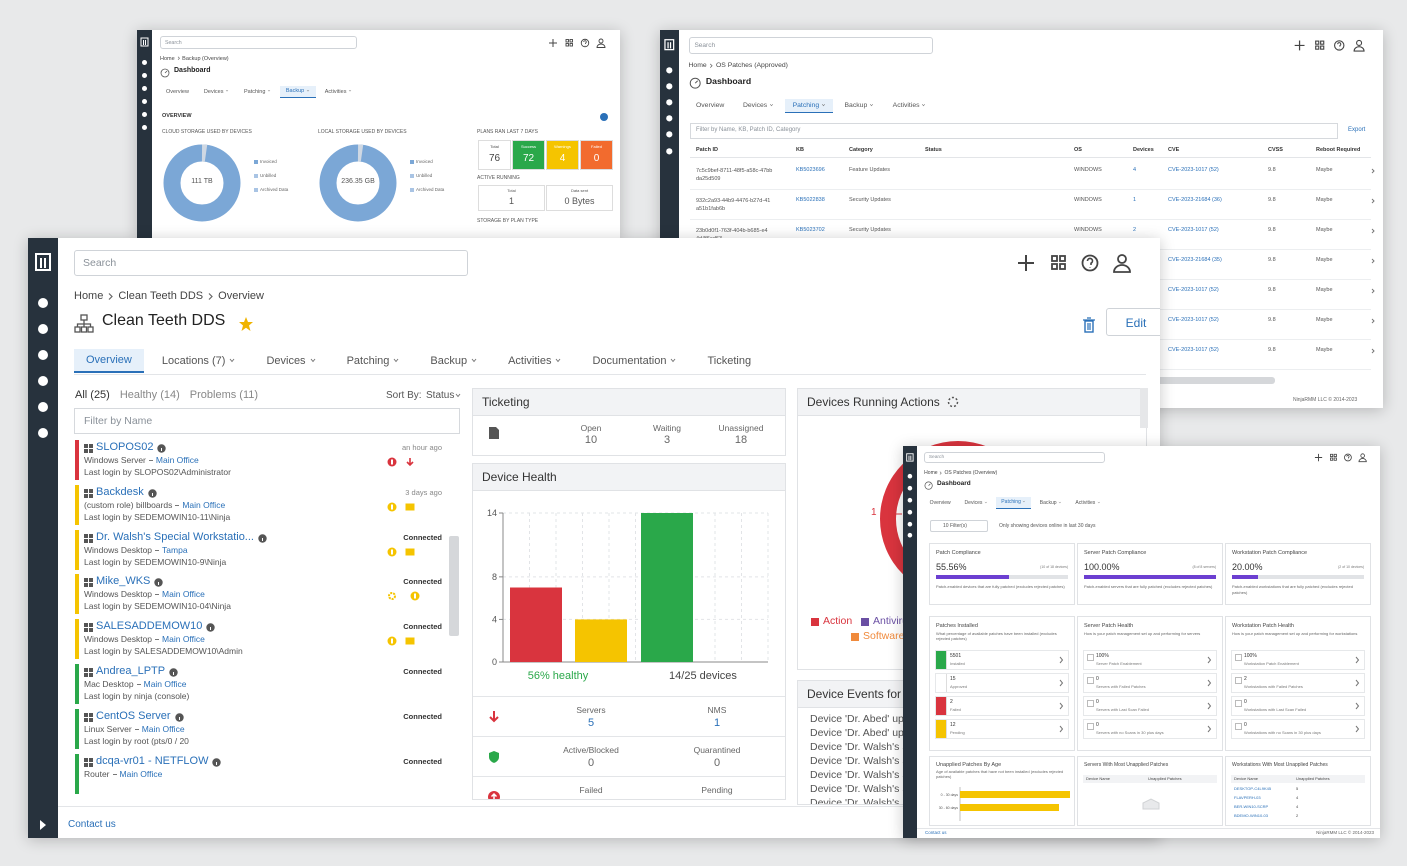 This screenshot has height=866, width=1407. What do you see at coordinates (1253, 788) in the screenshot?
I see `device-link: DESKTOP-C4L9K45` at bounding box center [1253, 788].